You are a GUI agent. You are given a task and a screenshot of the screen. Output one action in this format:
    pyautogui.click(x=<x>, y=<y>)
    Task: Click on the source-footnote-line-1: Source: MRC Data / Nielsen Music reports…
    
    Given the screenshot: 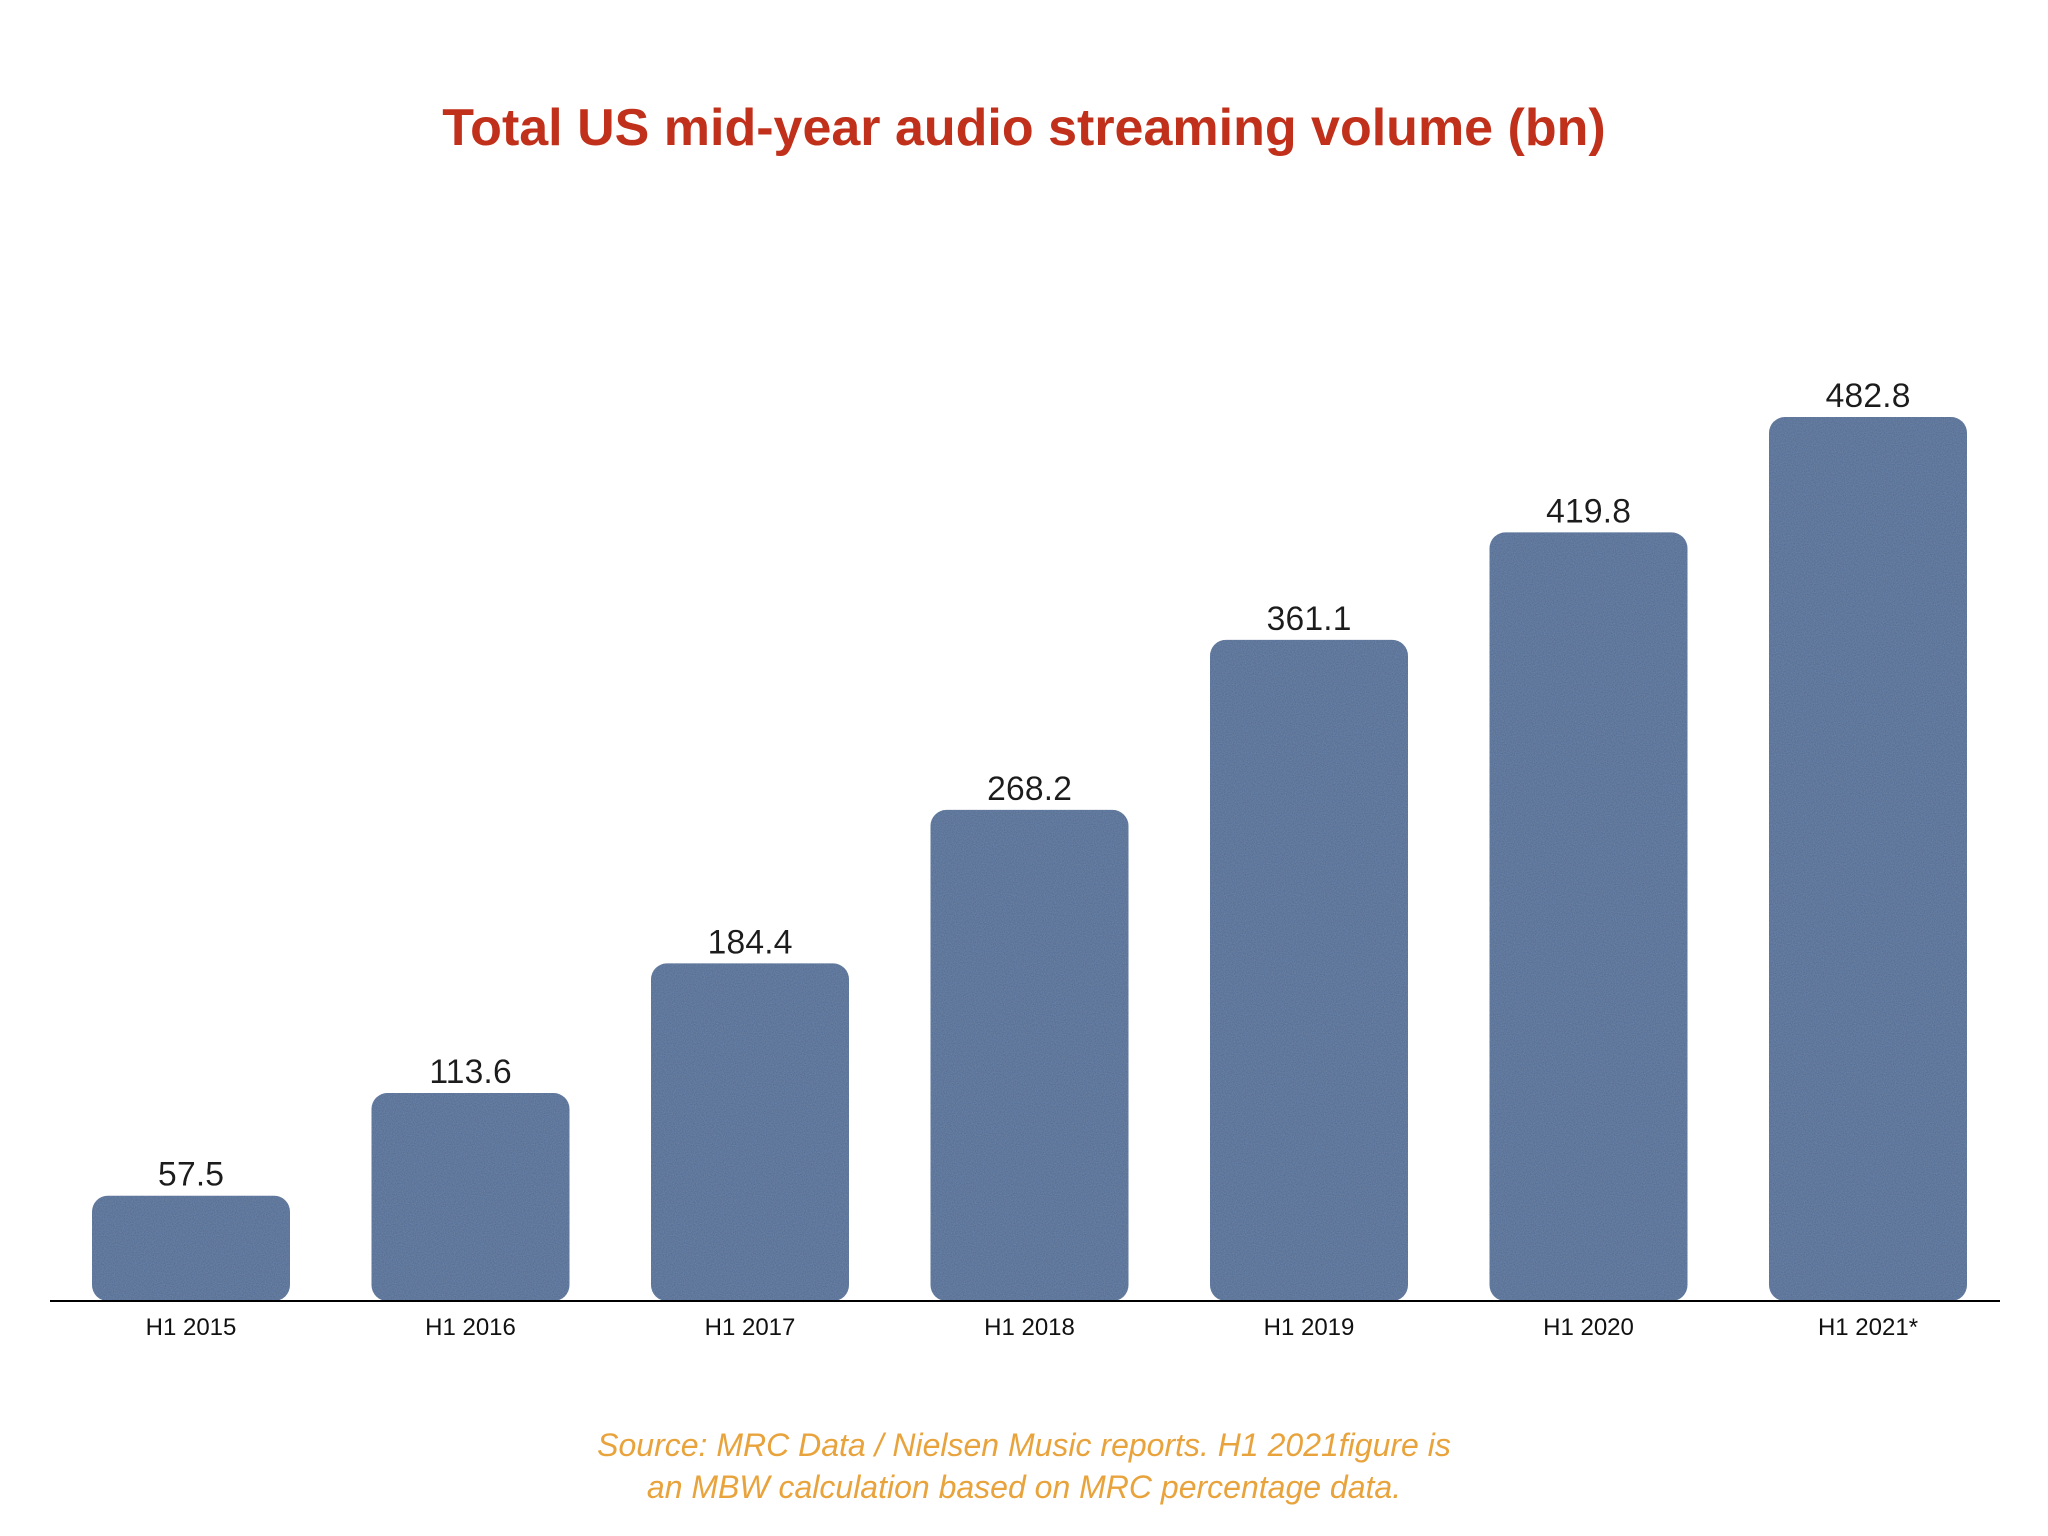 What is the action you would take?
    pyautogui.click(x=1024, y=1445)
    